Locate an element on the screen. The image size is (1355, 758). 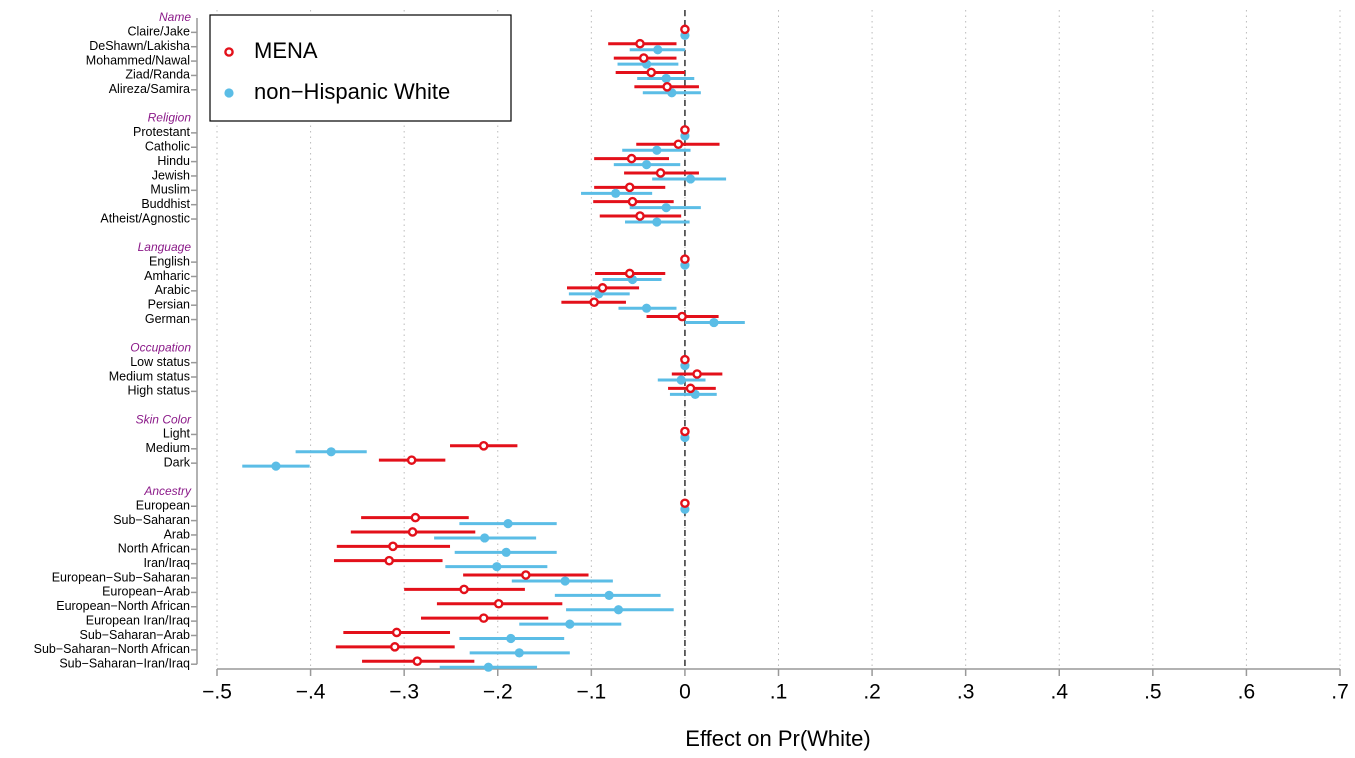
x-tick-label: .1 is located at coordinates (779, 692).